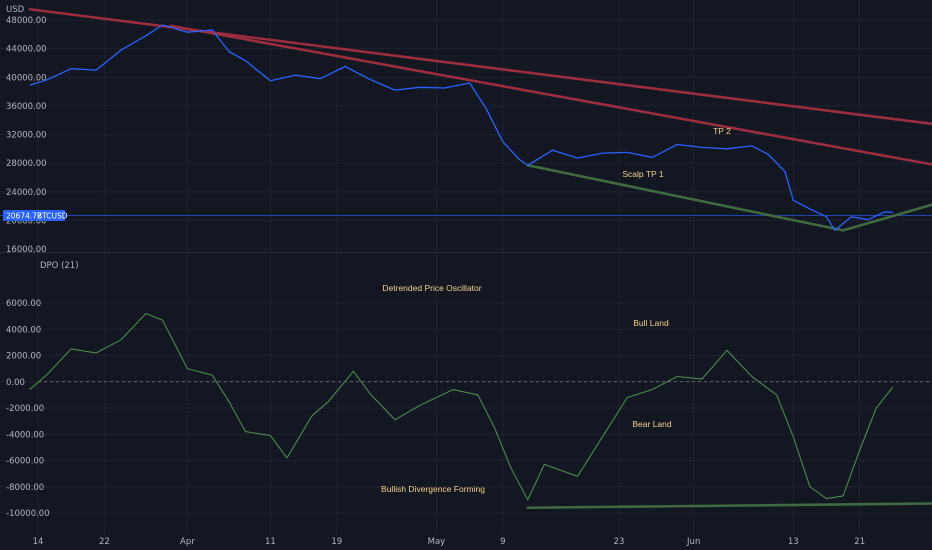 The image size is (932, 550). I want to click on last-price-text: 20674.72, so click(24, 216).